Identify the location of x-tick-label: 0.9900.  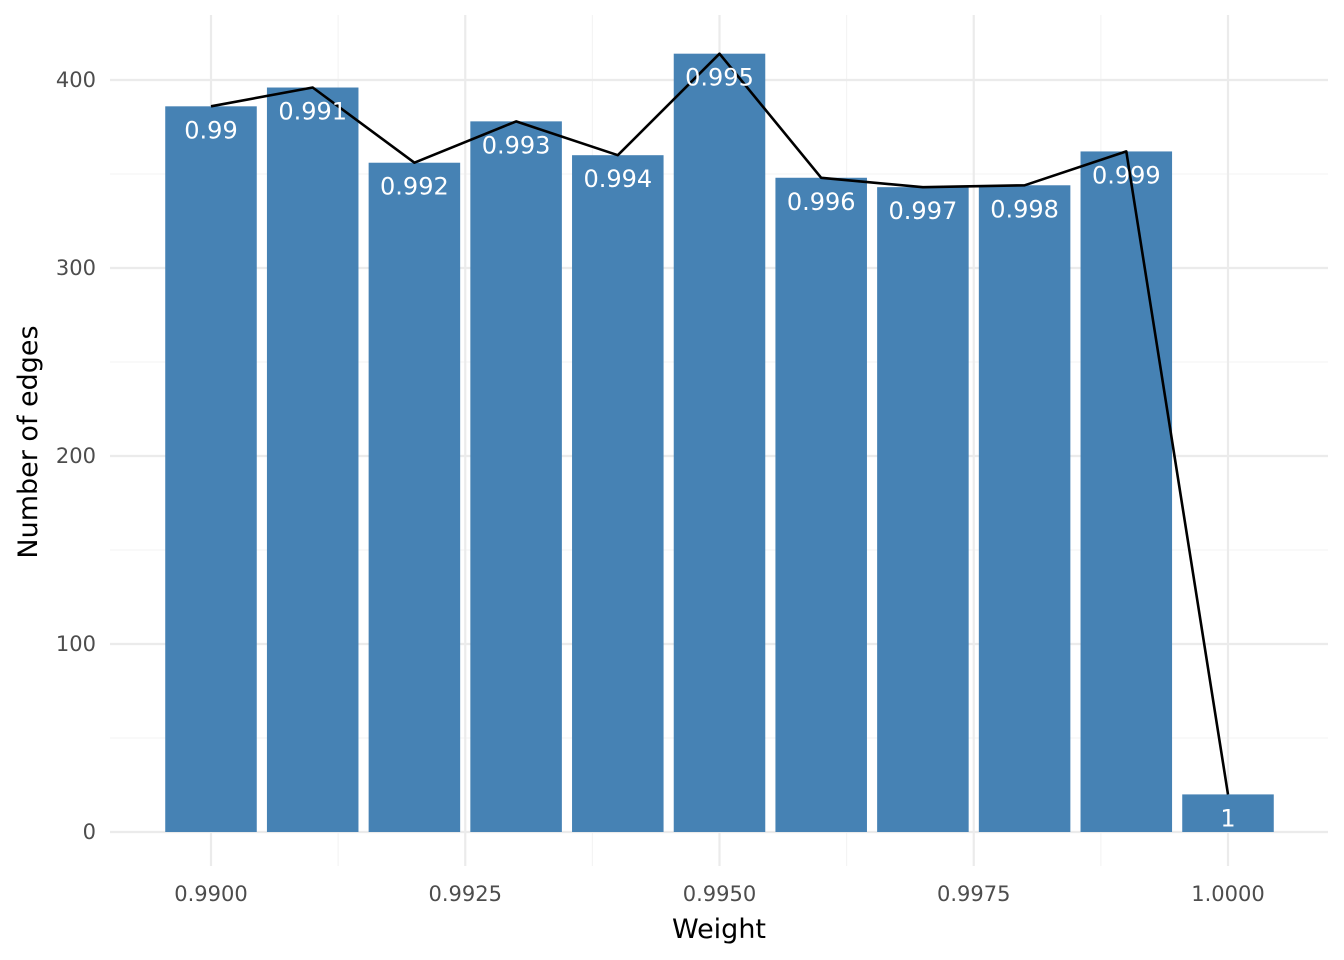
(210, 894).